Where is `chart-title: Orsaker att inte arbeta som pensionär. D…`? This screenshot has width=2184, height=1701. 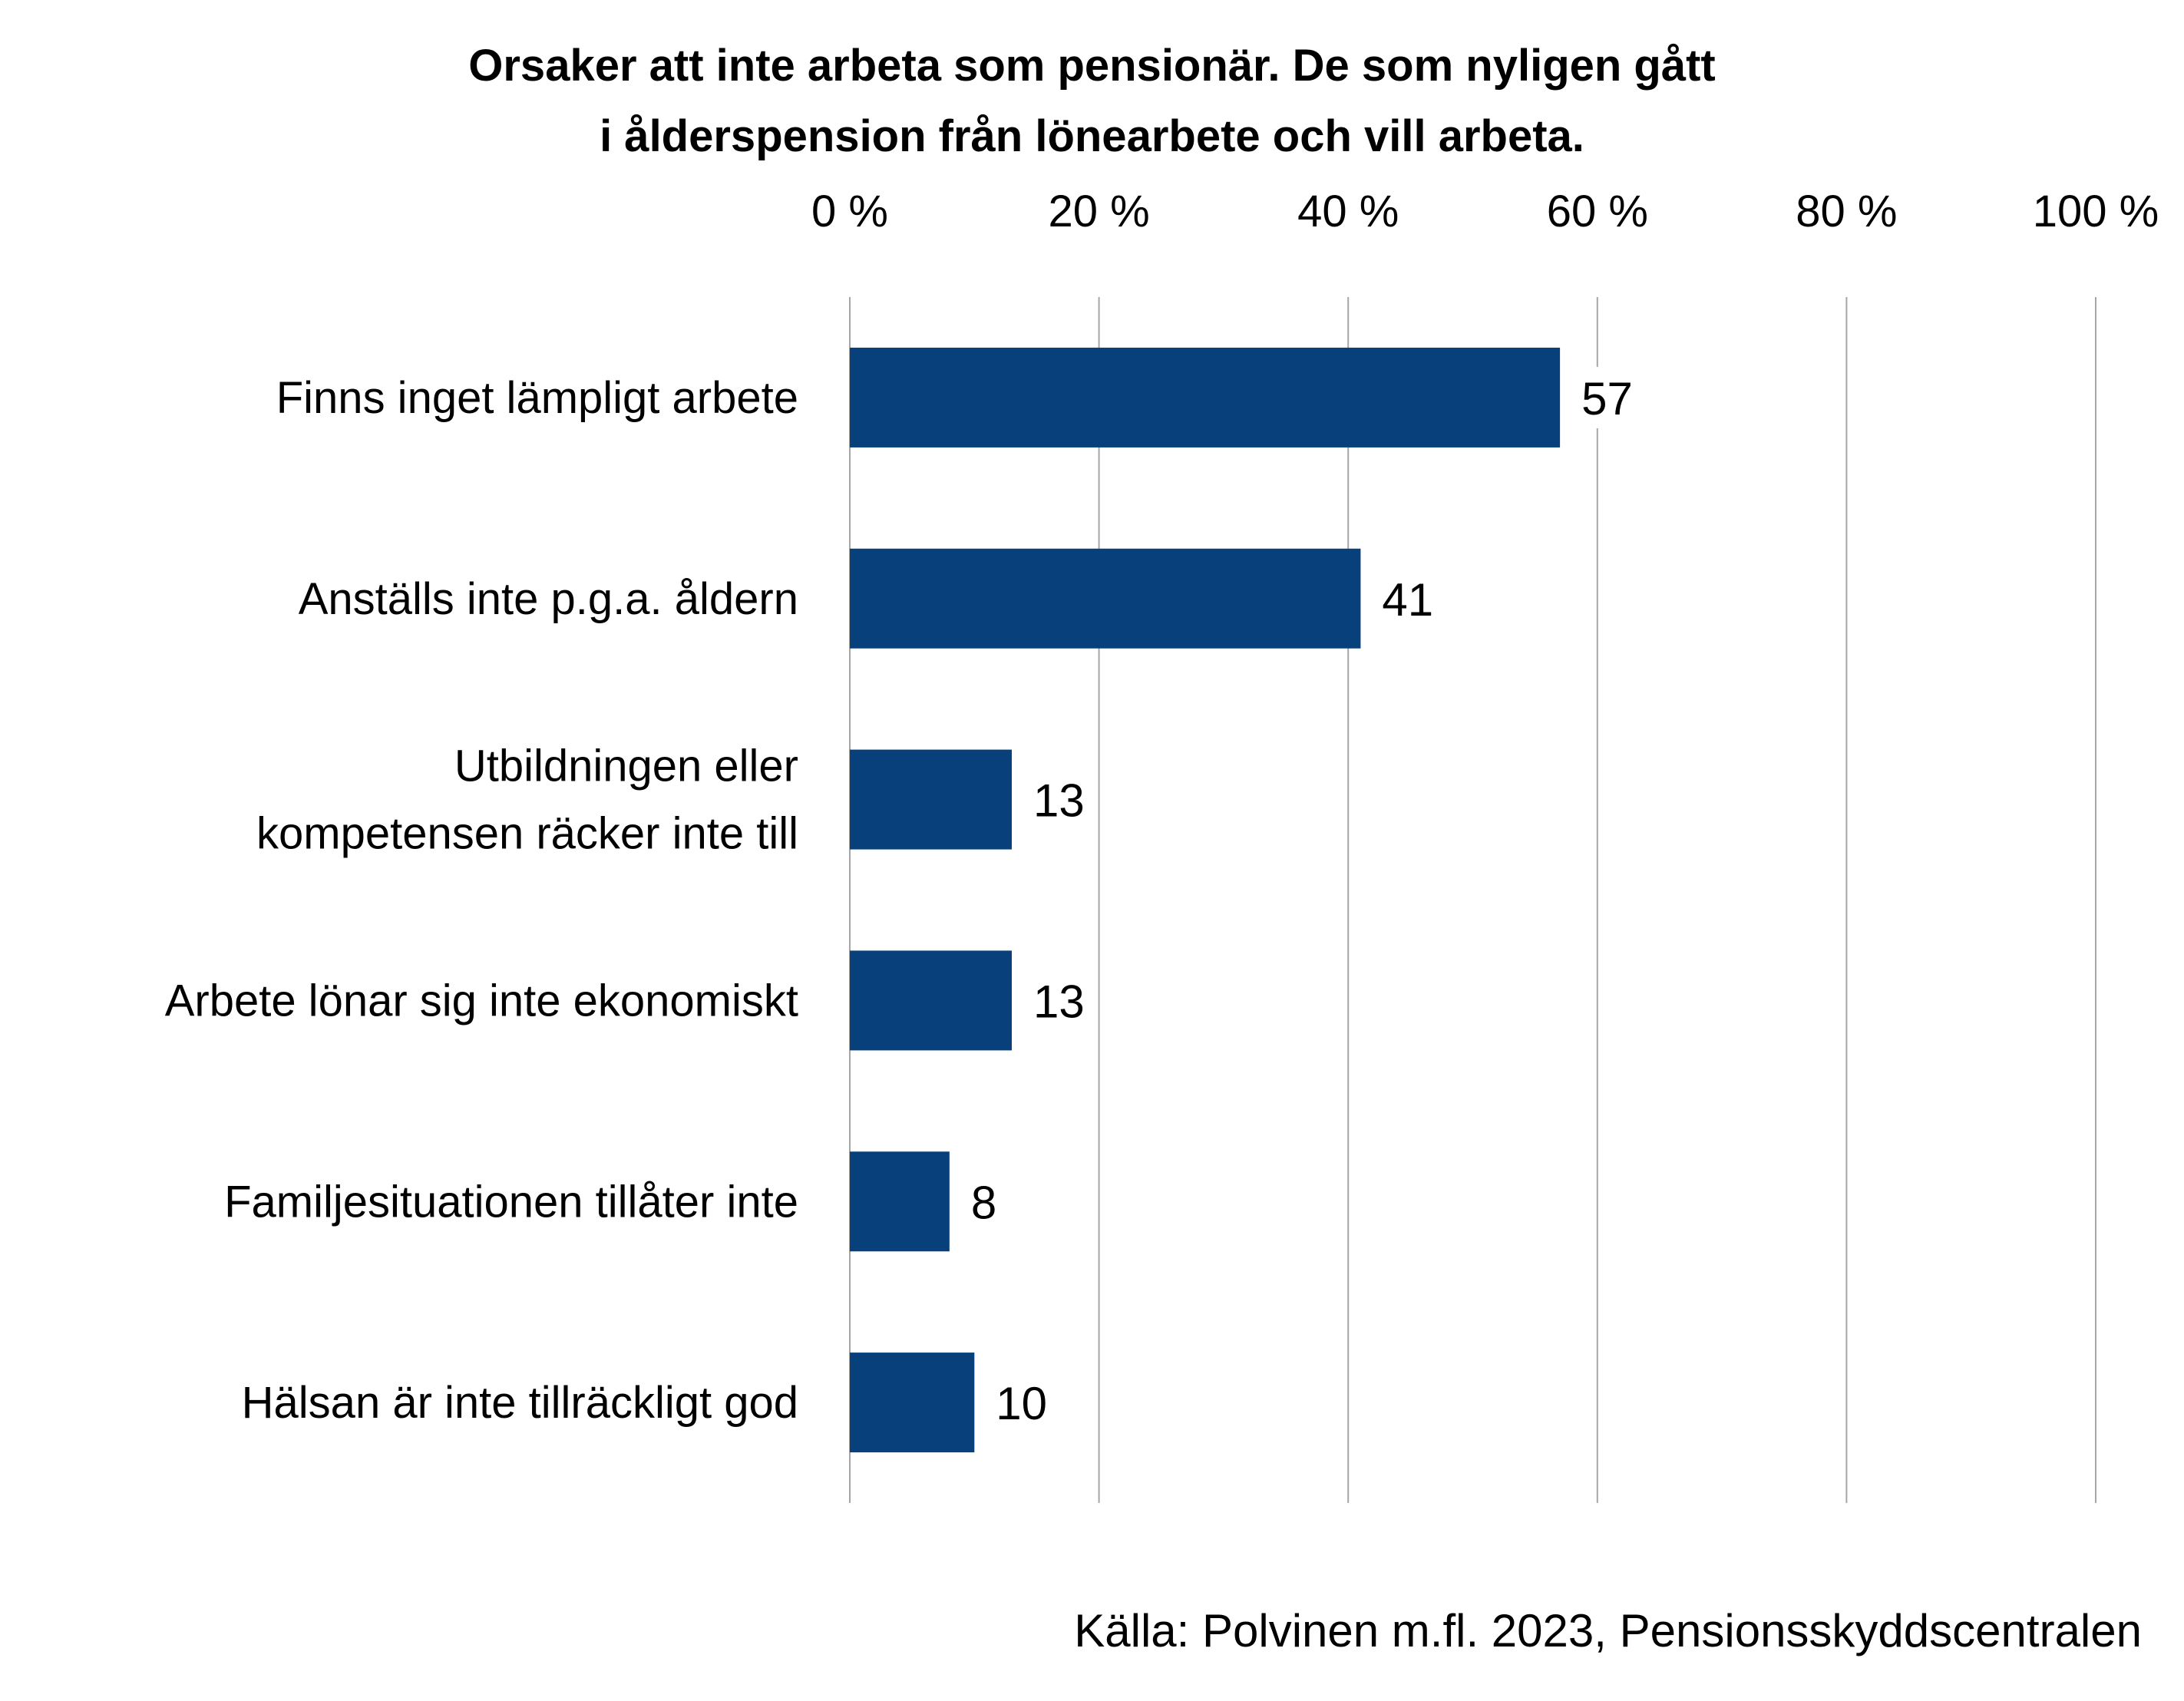 chart-title: Orsaker att inte arbeta som pensionär. D… is located at coordinates (1092, 101).